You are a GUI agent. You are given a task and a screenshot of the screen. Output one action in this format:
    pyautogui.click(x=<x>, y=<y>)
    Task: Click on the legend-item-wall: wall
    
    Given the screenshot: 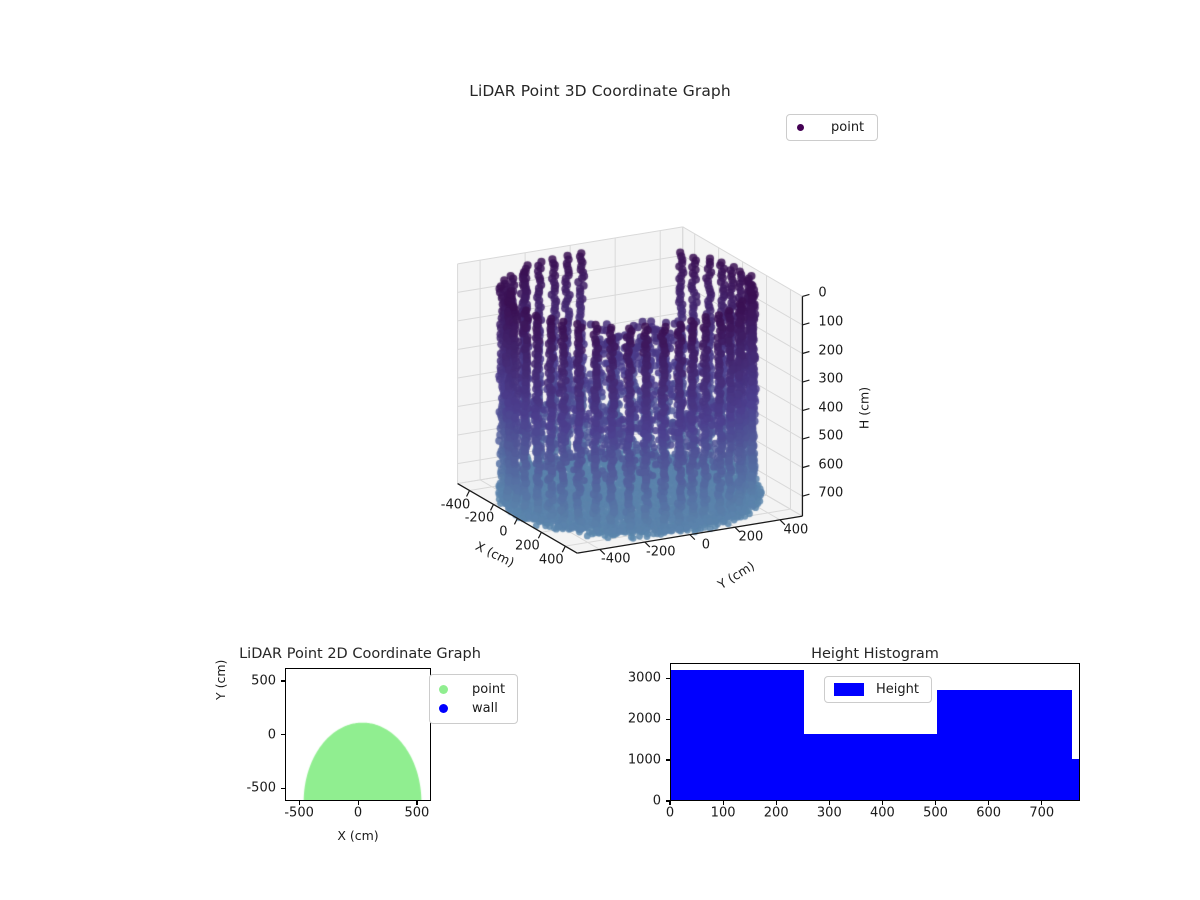 What is the action you would take?
    pyautogui.click(x=472, y=708)
    